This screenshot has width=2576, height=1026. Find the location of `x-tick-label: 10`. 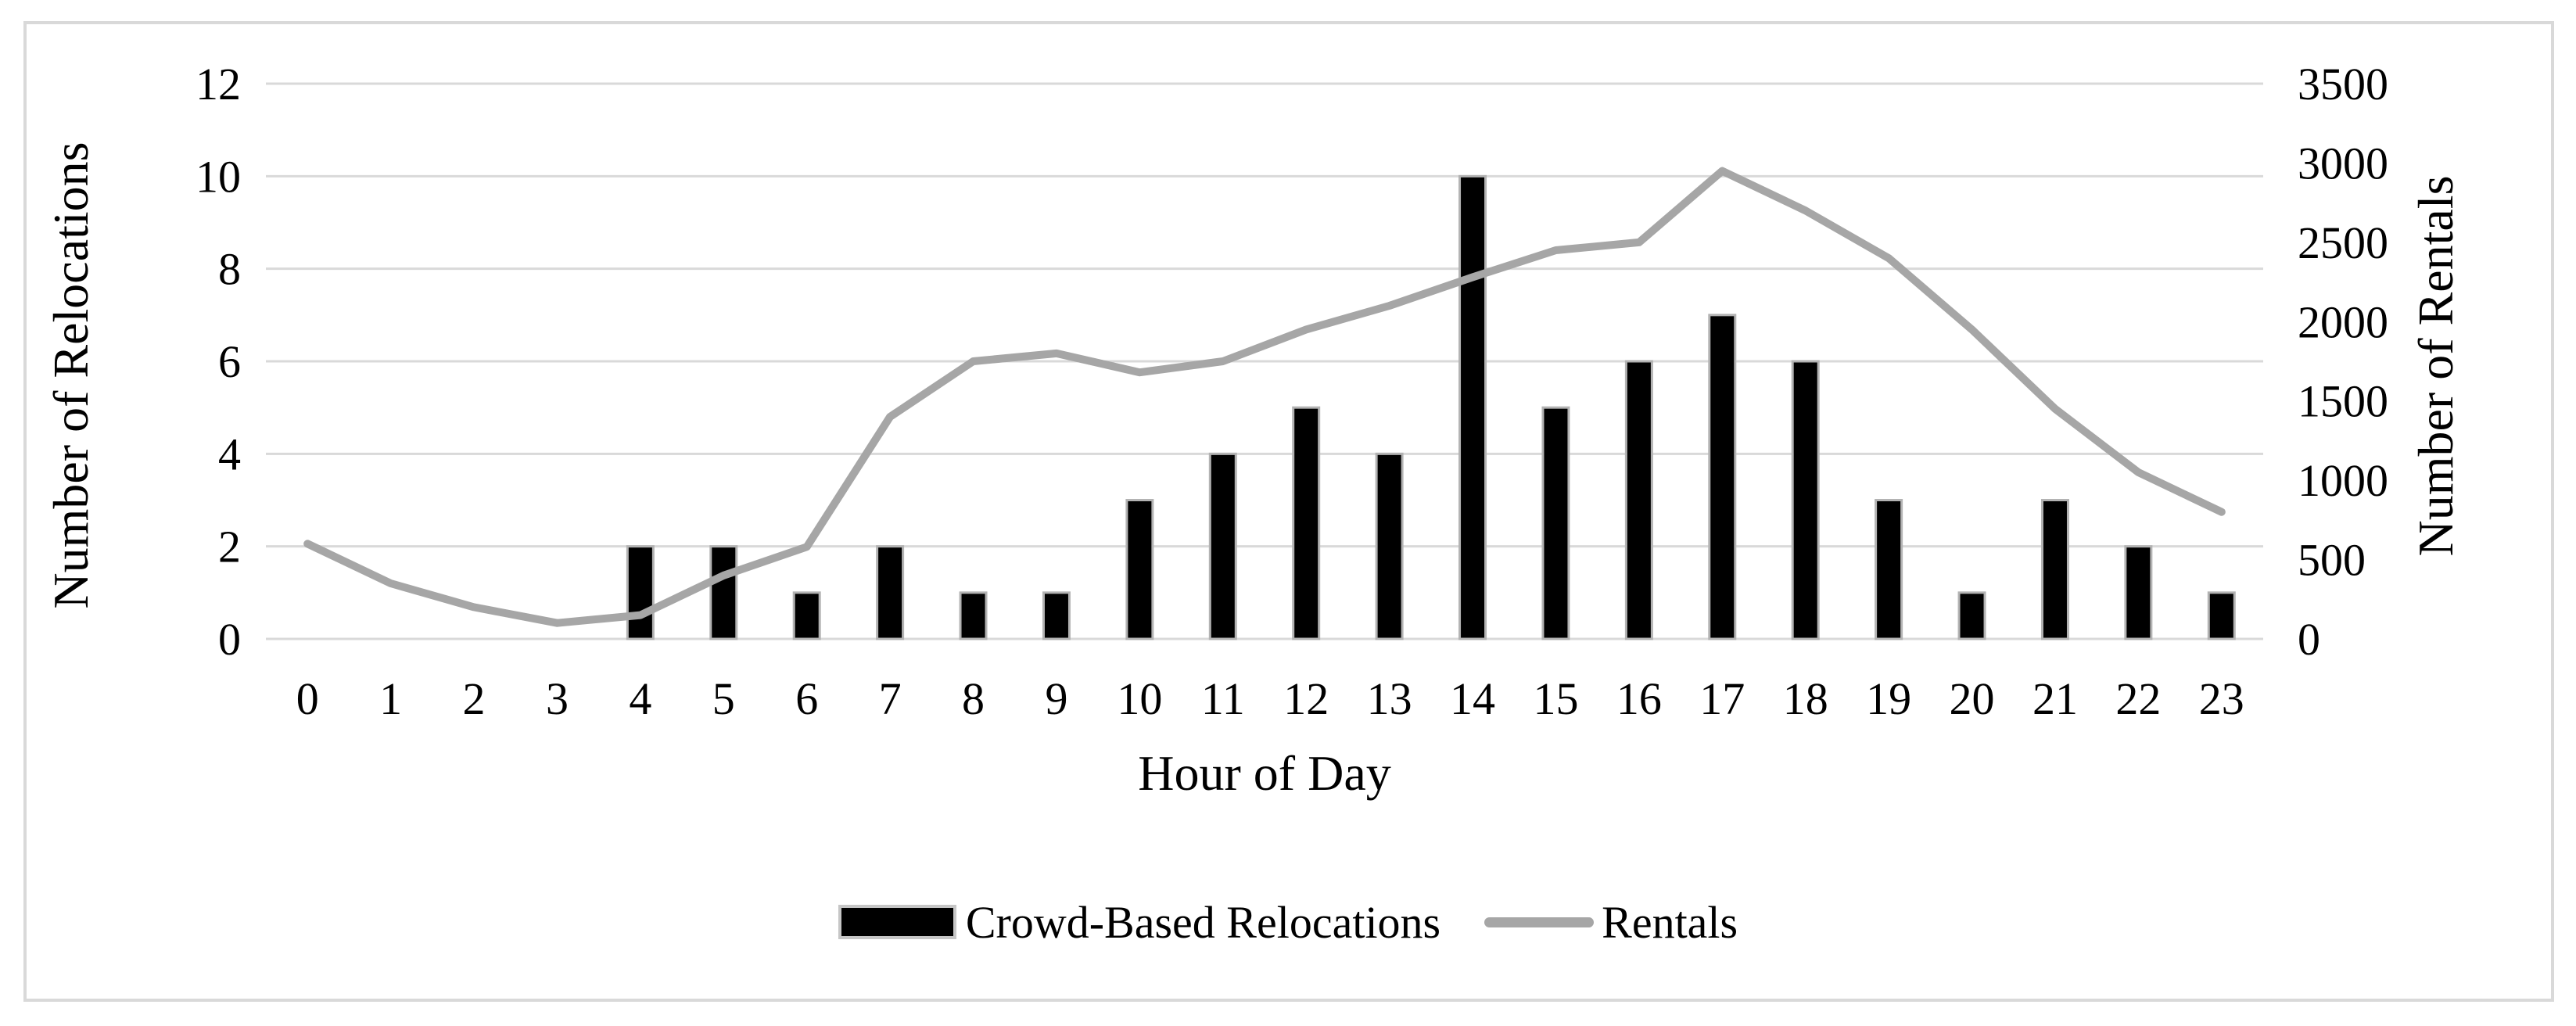

x-tick-label: 10 is located at coordinates (1139, 698).